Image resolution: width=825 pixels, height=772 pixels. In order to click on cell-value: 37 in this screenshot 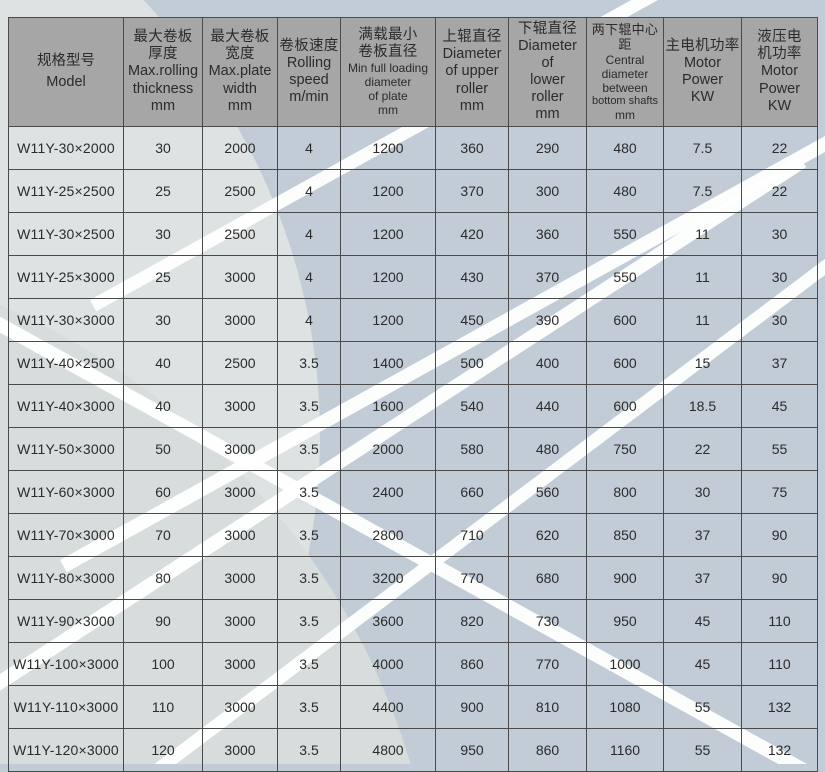, I will do `click(779, 363)`.